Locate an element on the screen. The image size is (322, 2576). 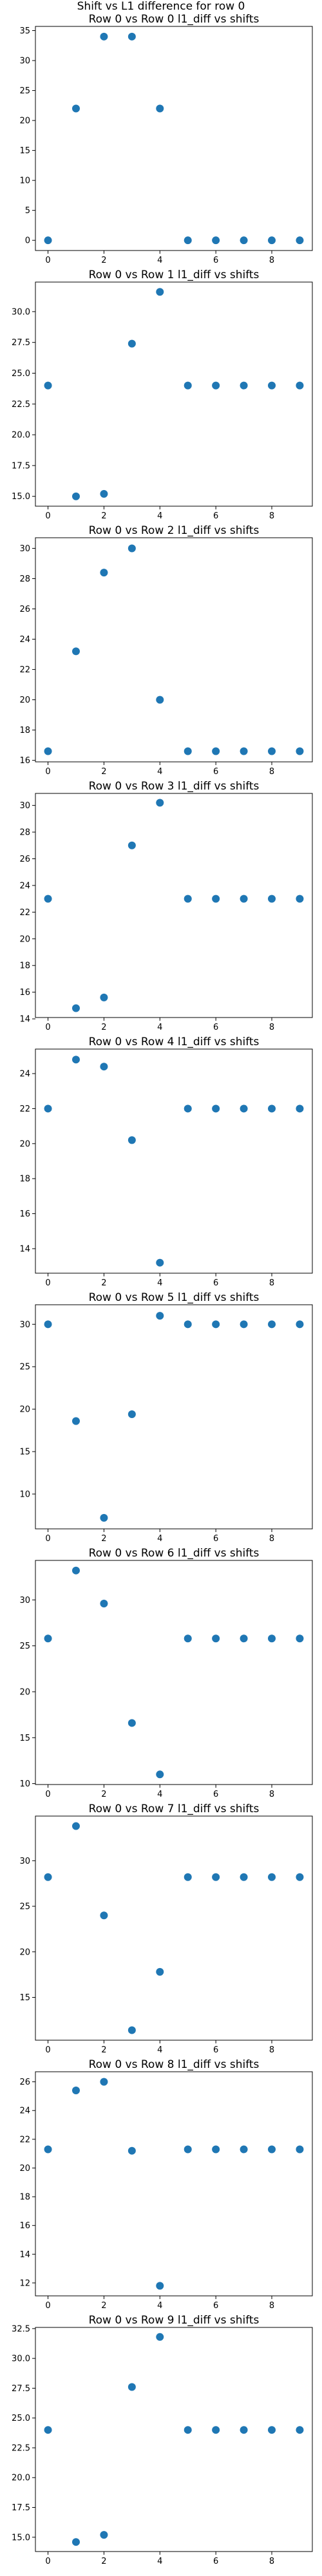
subplot-title: Row 0 vs Row 4 l1_diff vs shifts is located at coordinates (175, 1042).